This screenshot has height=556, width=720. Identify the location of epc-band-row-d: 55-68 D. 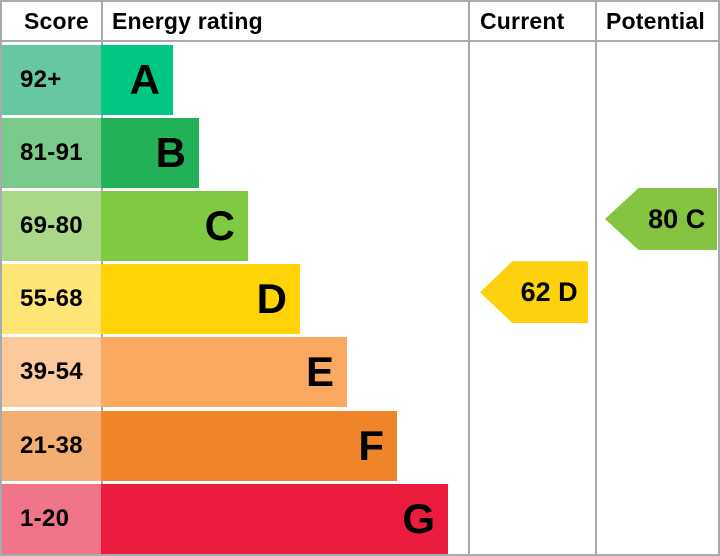
(151, 299).